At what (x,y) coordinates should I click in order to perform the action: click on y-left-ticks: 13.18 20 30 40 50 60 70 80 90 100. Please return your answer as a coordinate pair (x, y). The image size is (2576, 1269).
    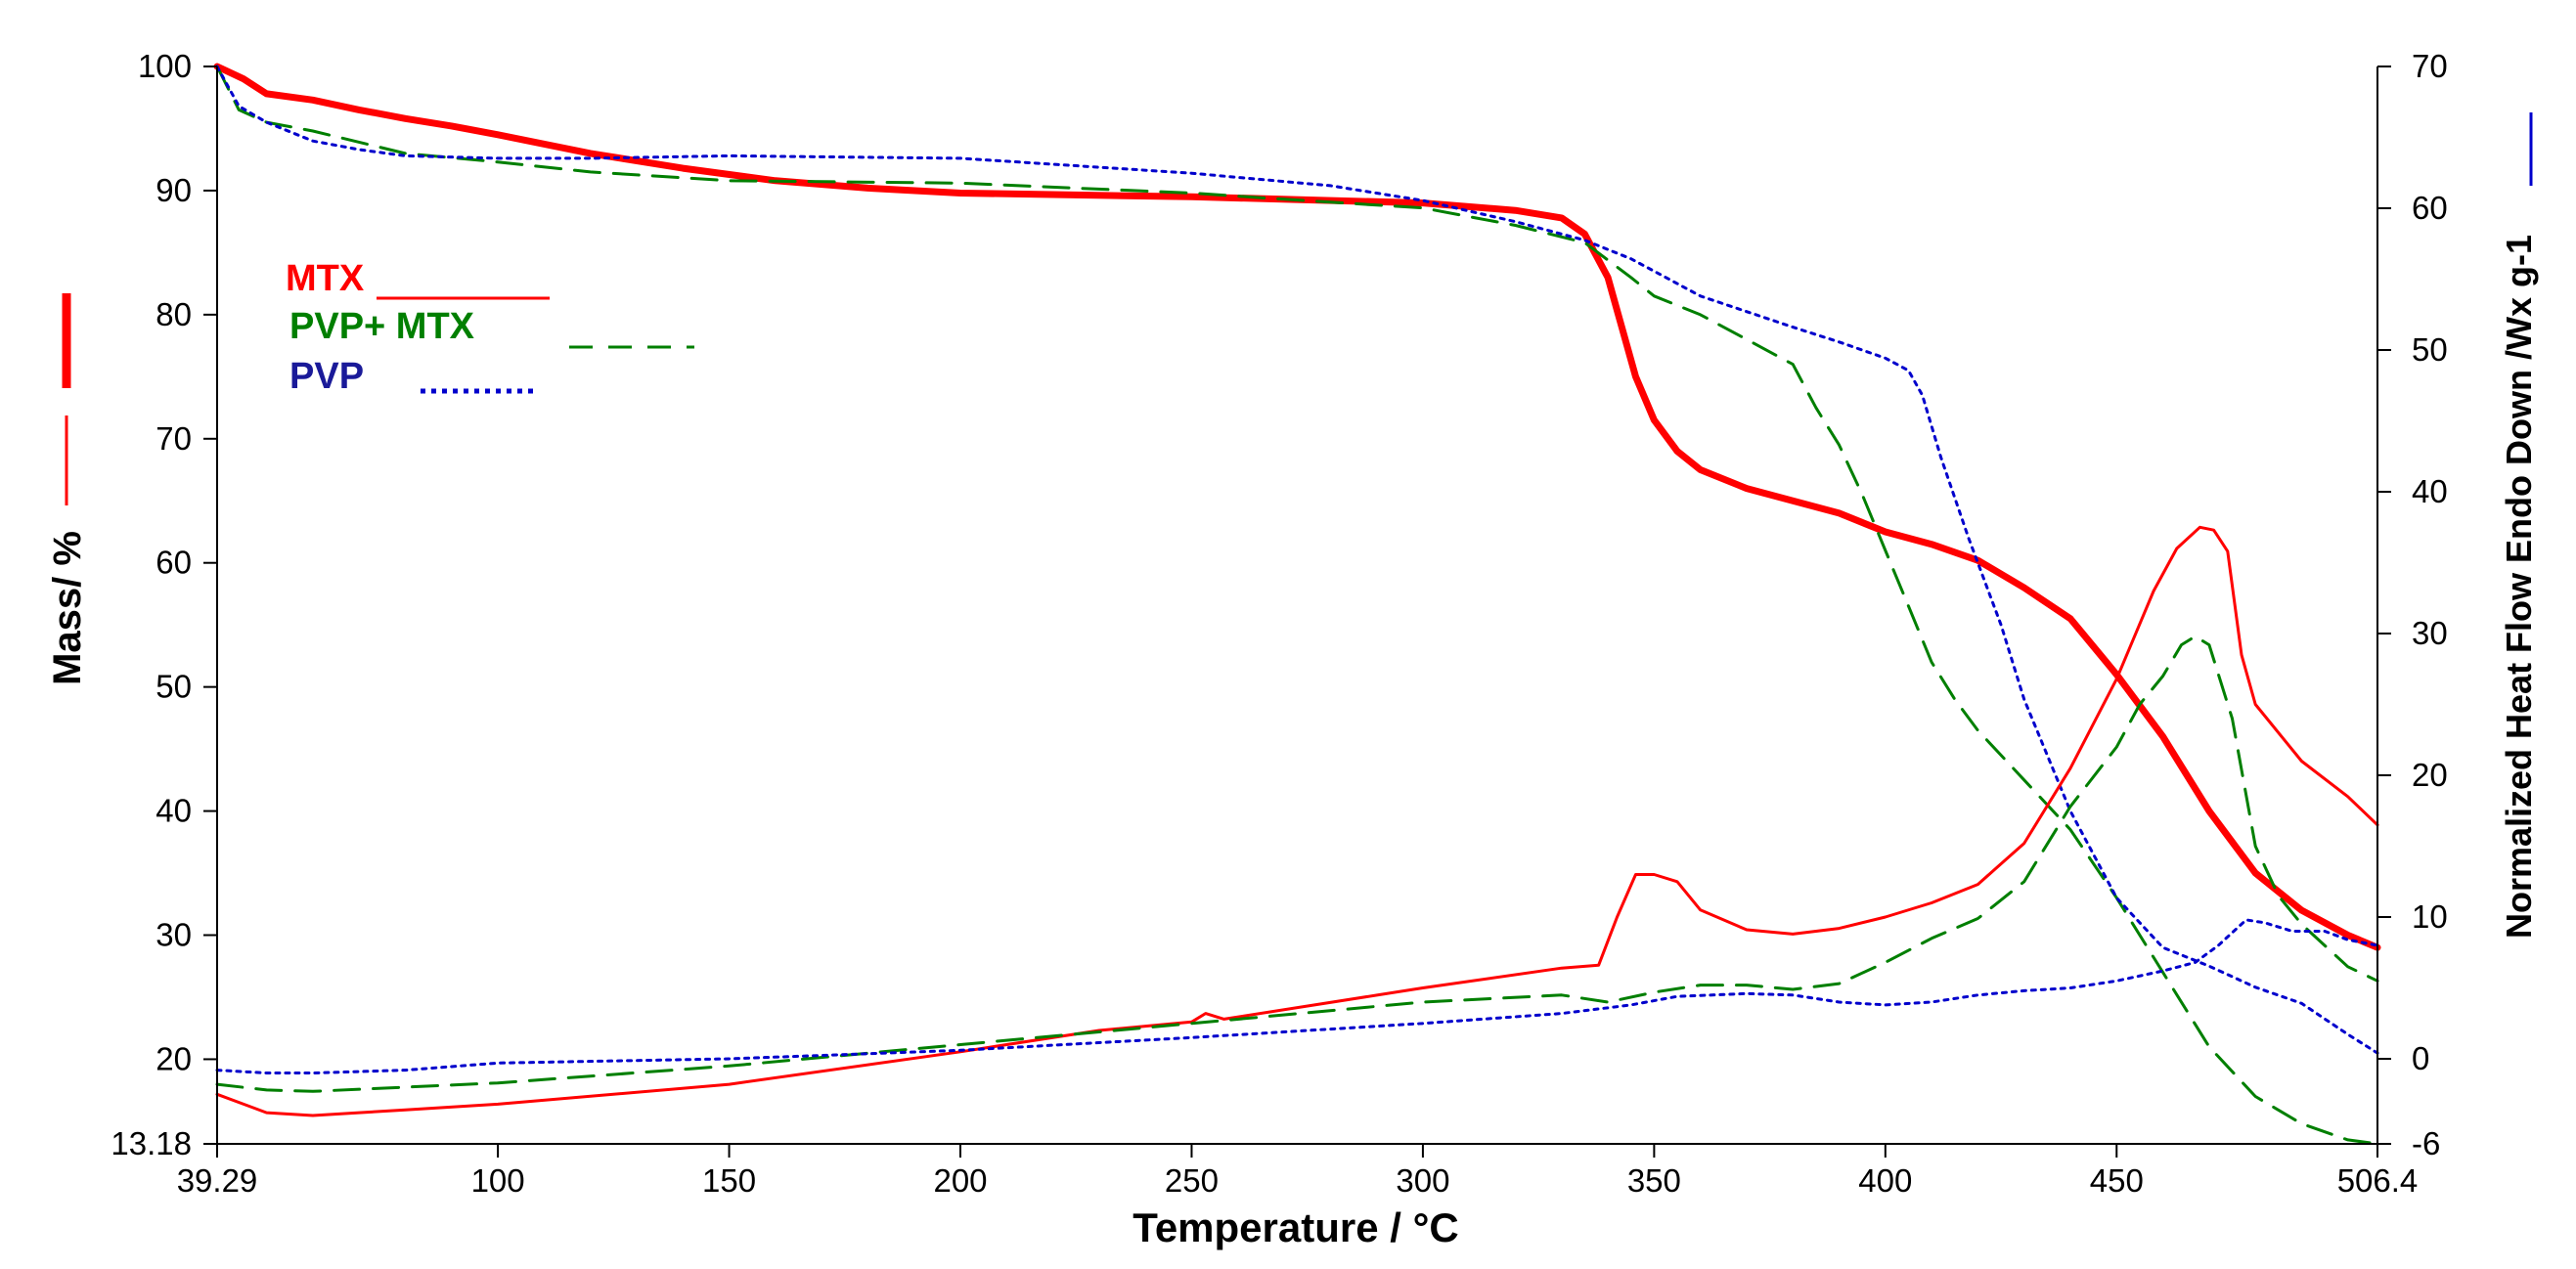
    Looking at the image, I should click on (164, 604).